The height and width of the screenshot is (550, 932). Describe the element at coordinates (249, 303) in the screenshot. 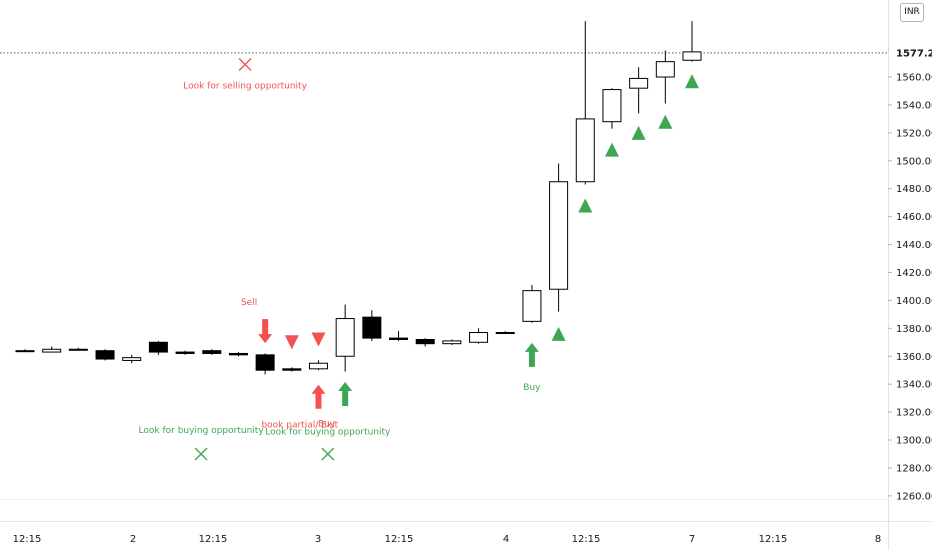

I see `annotation-label: Sell` at that location.